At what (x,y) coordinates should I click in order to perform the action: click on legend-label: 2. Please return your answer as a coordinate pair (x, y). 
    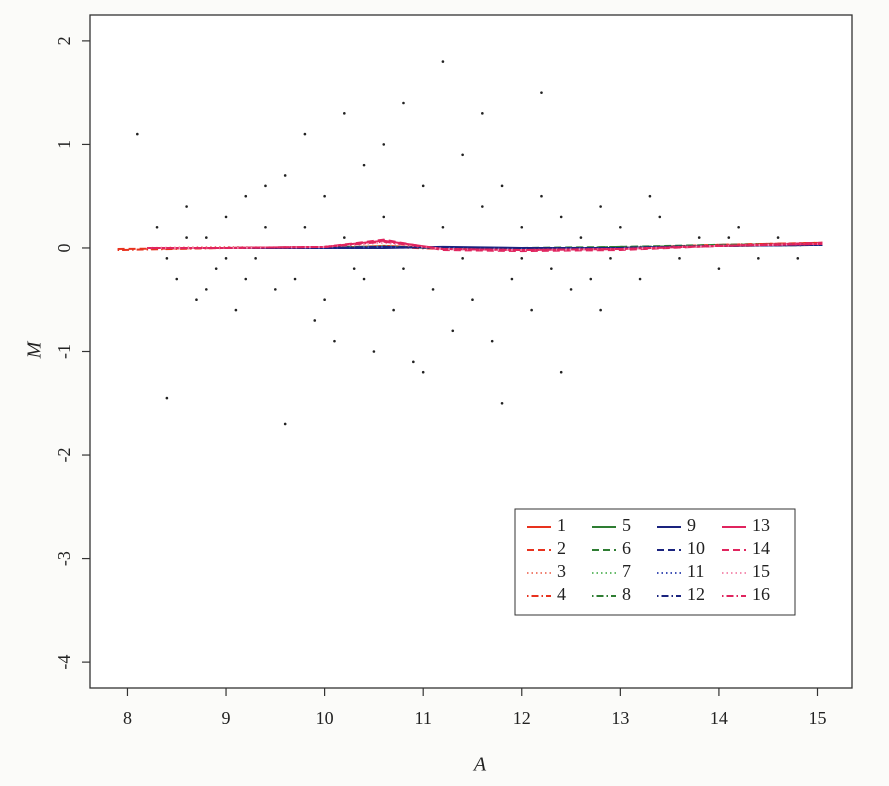
    Looking at the image, I should click on (561, 548).